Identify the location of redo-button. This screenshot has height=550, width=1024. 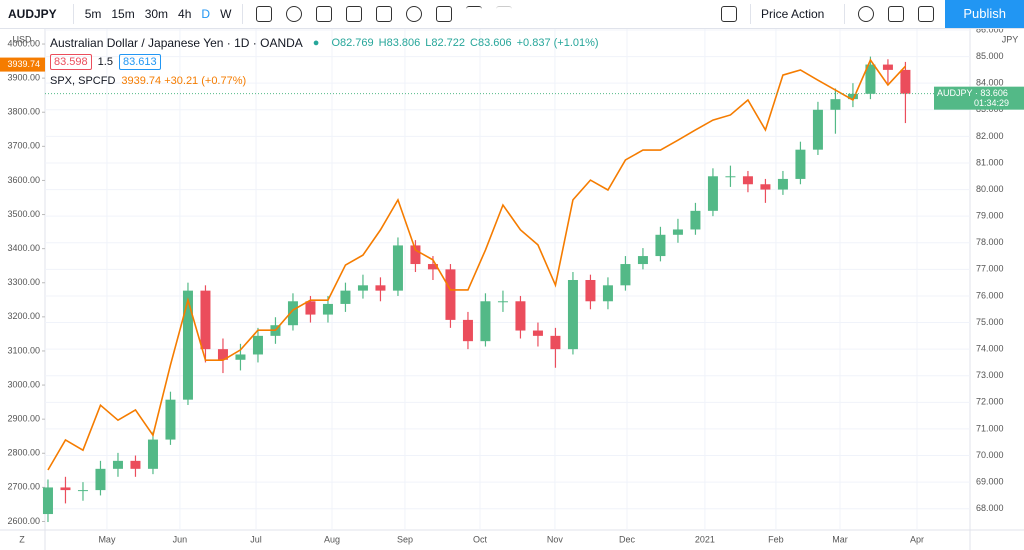
(504, 14).